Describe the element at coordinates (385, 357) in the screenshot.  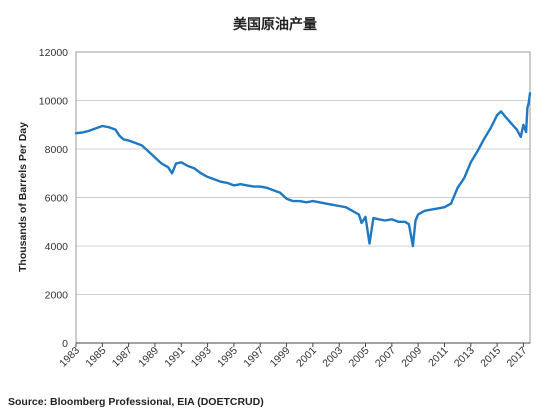
I see `x-tick-label: 2007` at that location.